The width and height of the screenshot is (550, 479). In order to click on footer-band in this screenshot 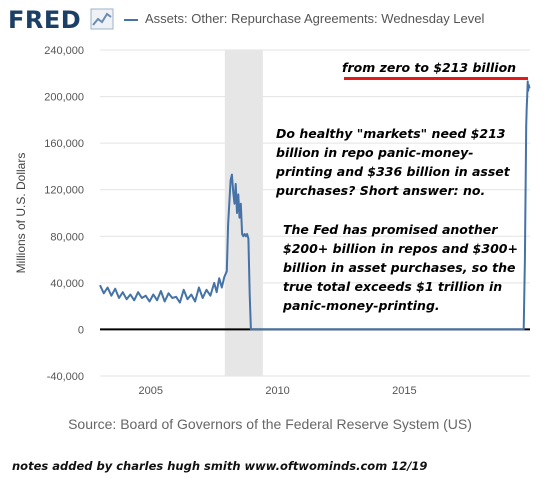, I will do `click(275, 465)`.